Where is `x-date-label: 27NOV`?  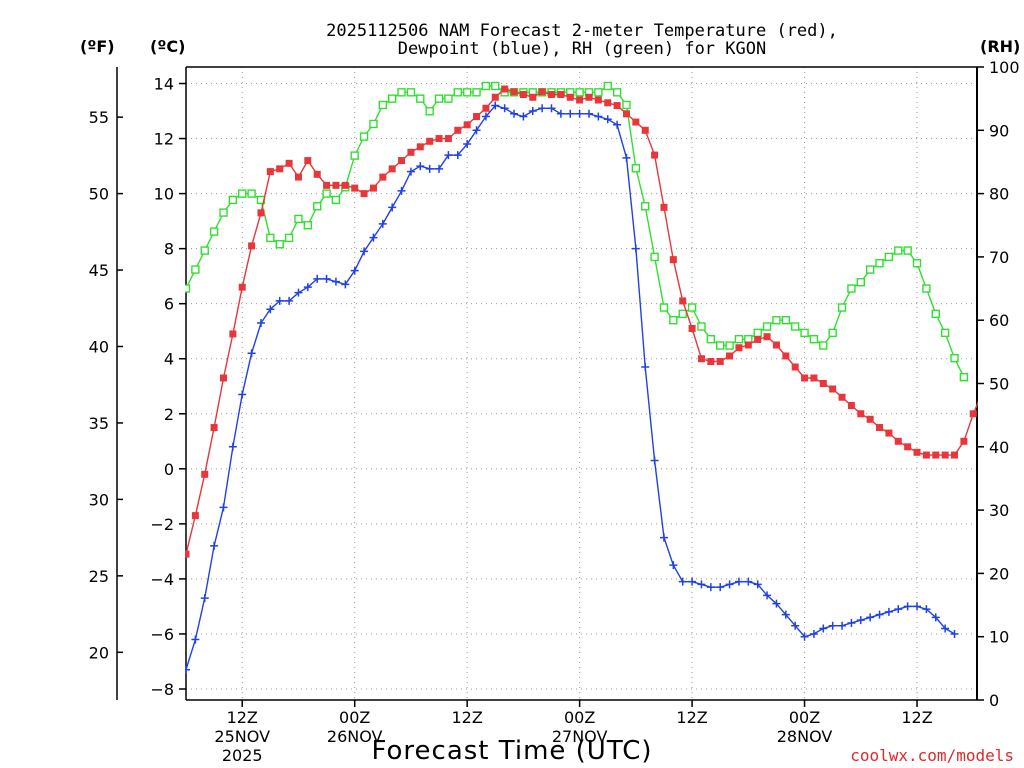
x-date-label: 27NOV is located at coordinates (580, 736).